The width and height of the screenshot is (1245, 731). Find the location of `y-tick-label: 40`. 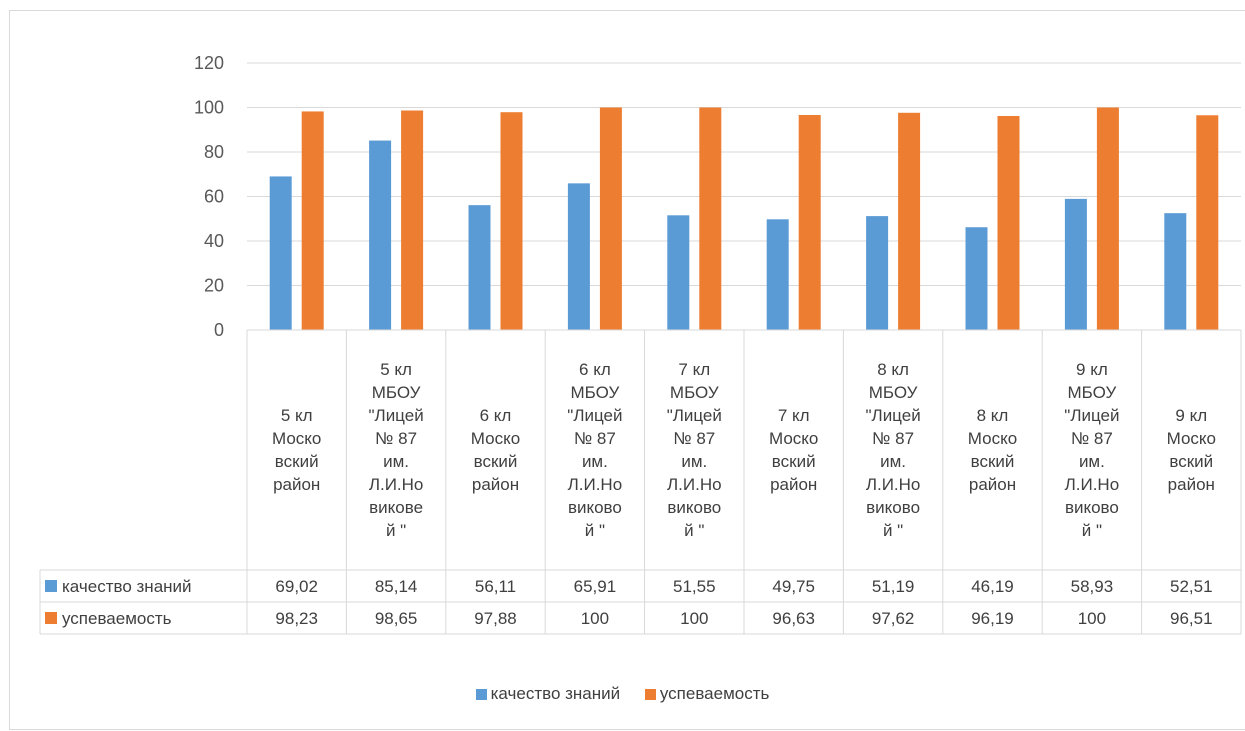

y-tick-label: 40 is located at coordinates (214, 241).